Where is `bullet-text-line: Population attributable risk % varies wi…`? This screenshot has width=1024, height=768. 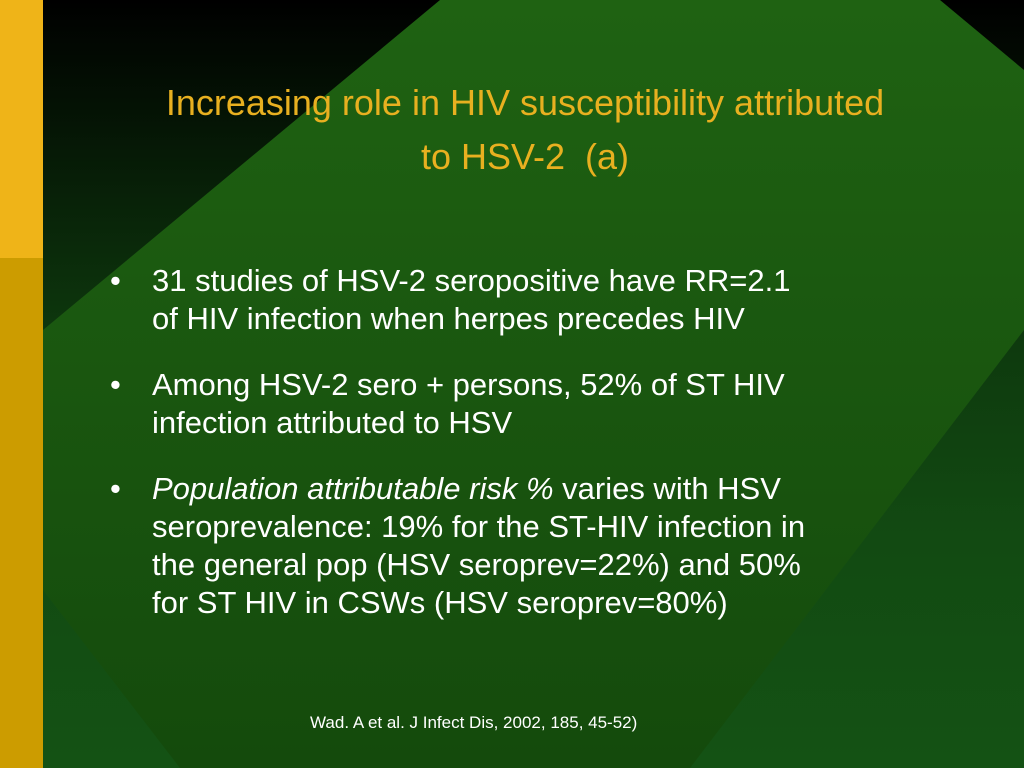
bullet-text-line: Population attributable risk % varies wi… is located at coordinates (561, 489).